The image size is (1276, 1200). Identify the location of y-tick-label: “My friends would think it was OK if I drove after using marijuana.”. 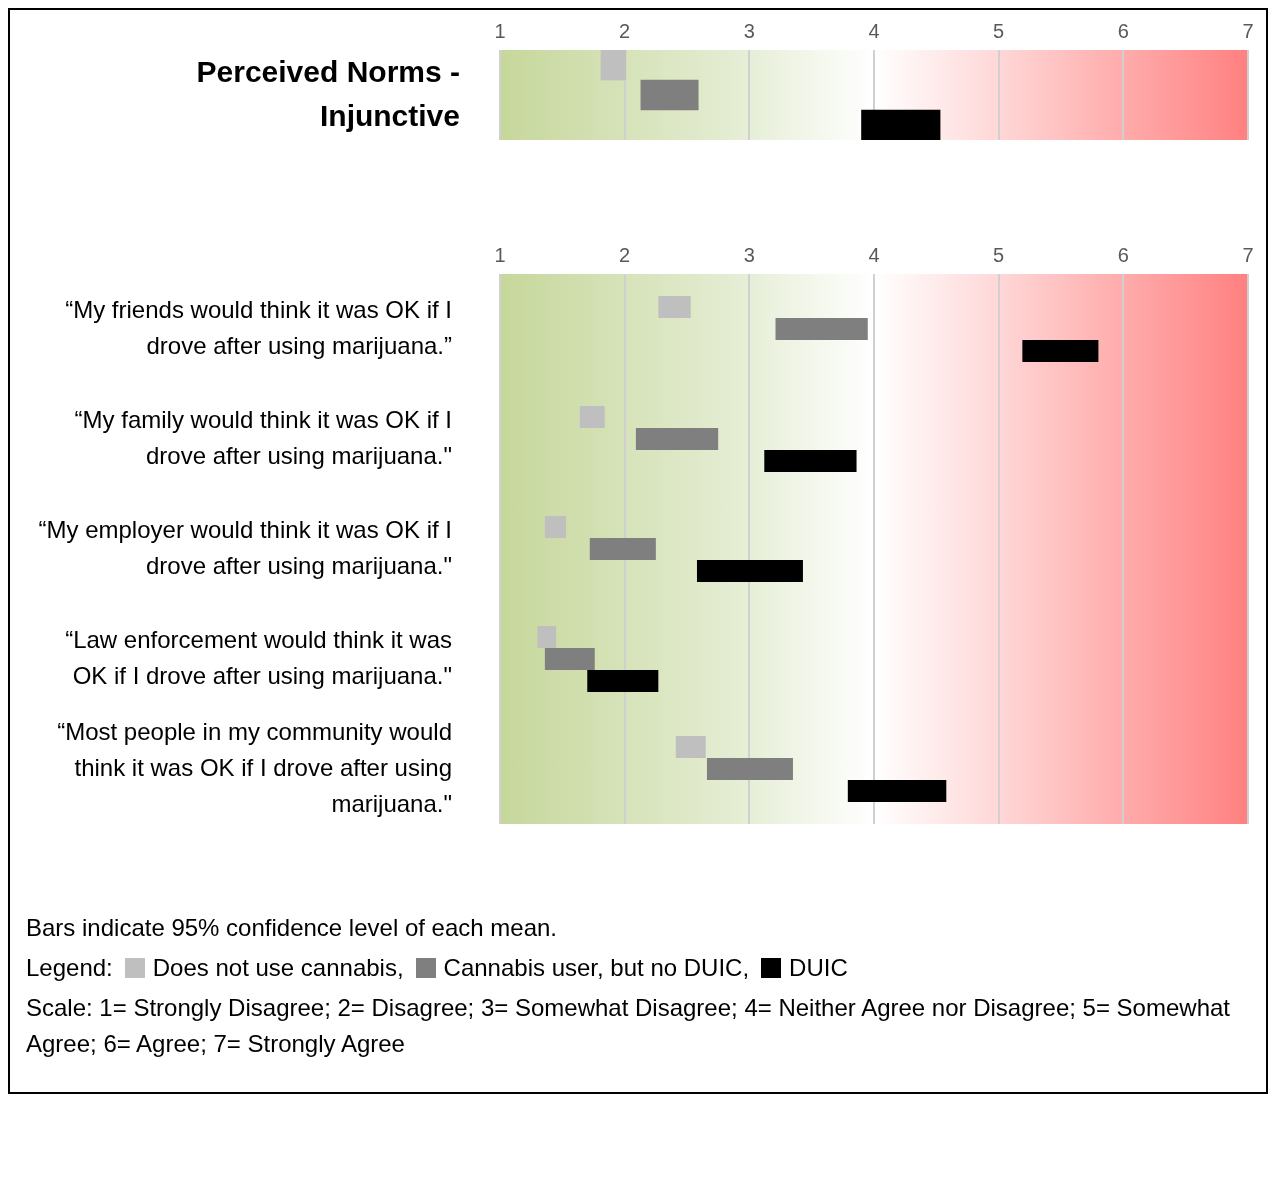
(259, 327).